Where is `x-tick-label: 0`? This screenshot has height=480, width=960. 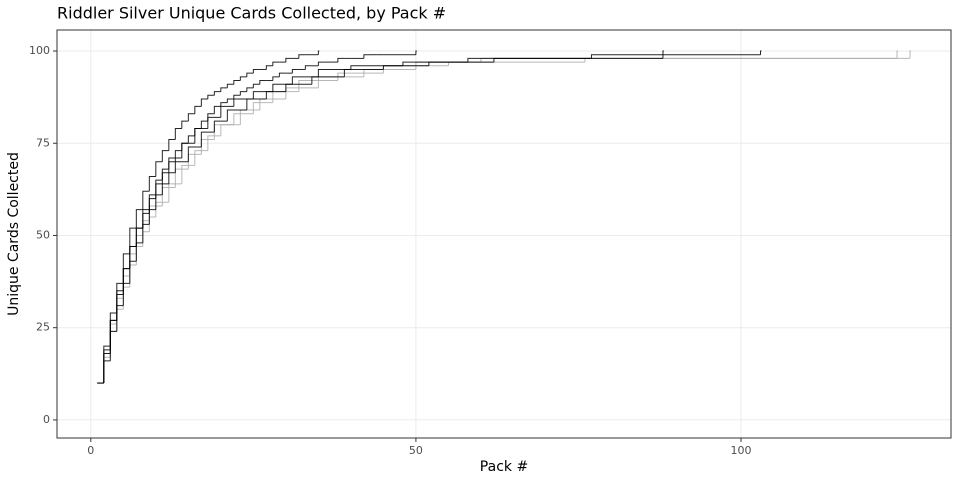 x-tick-label: 0 is located at coordinates (90, 450).